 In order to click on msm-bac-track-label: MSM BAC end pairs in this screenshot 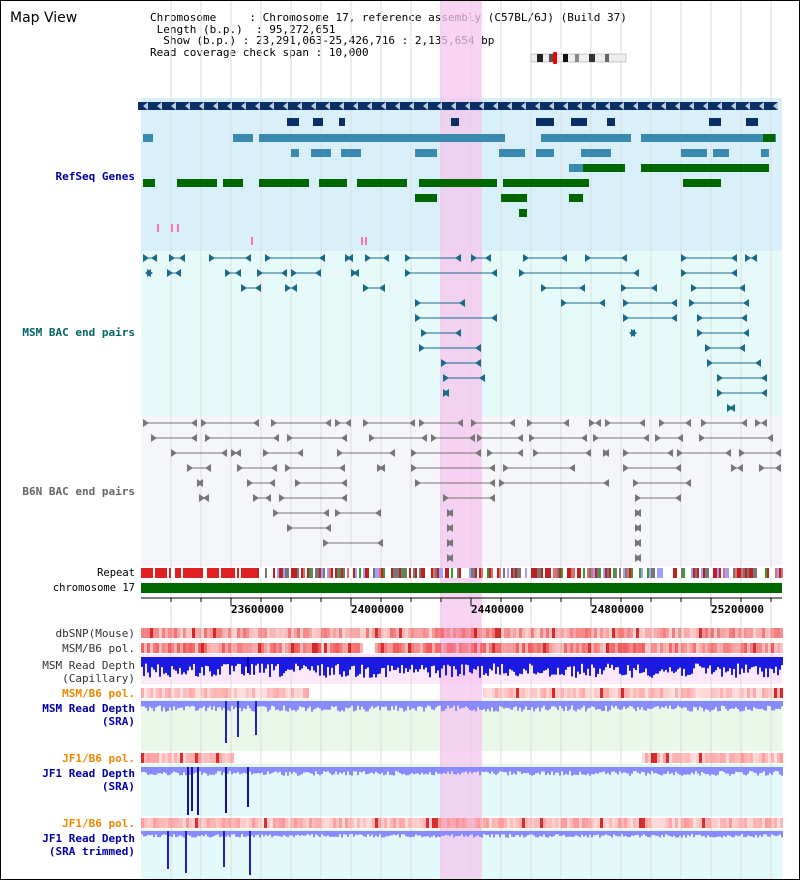, I will do `click(78, 332)`.